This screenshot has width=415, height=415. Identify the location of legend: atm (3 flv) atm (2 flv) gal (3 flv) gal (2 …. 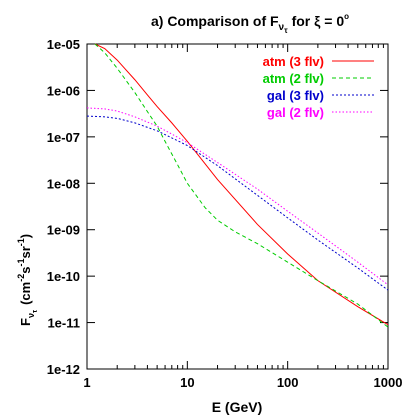
(318, 87).